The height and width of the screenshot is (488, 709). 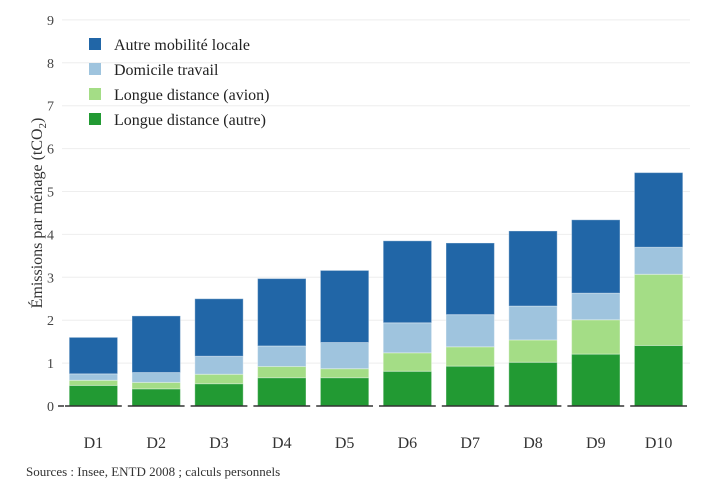 What do you see at coordinates (596, 443) in the screenshot?
I see `x-tick-label: D9` at bounding box center [596, 443].